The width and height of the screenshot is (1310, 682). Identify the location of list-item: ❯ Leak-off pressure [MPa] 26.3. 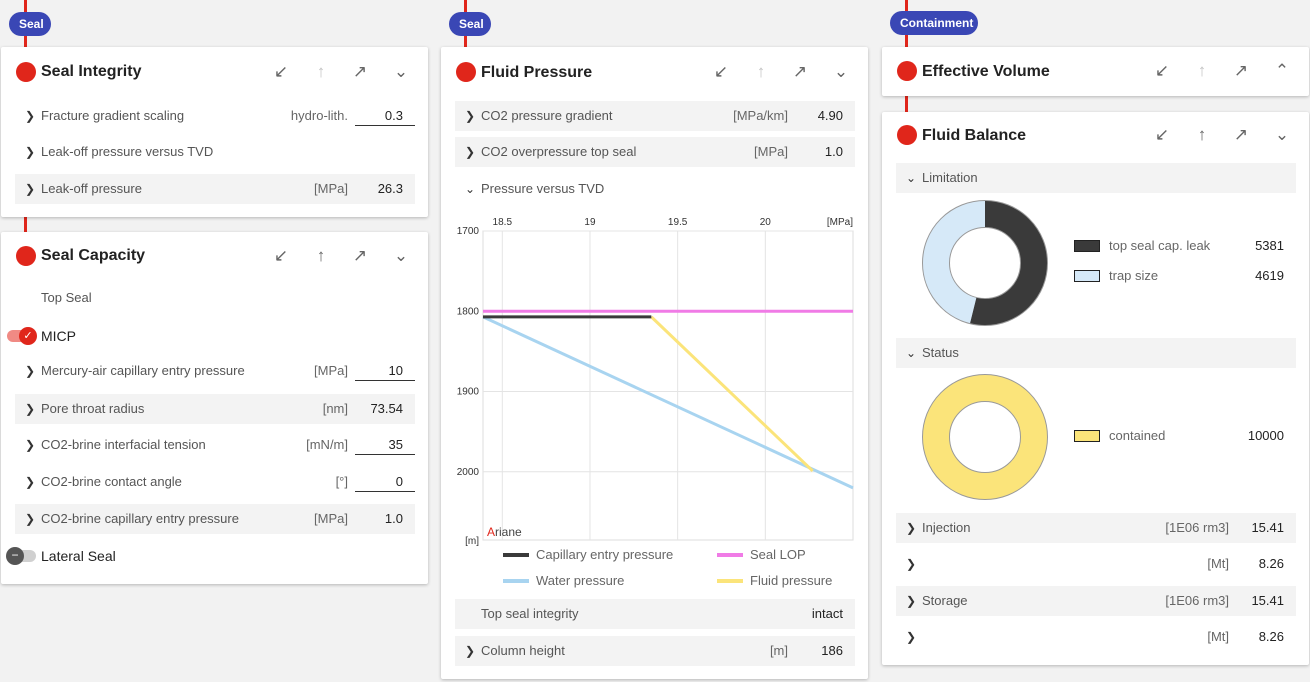
(215, 189).